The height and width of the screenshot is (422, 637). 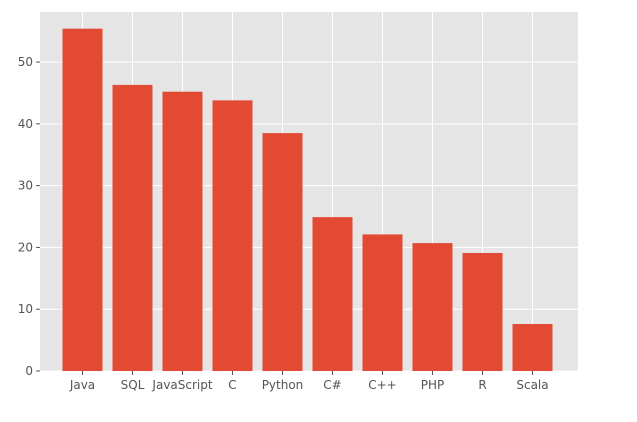 What do you see at coordinates (232, 235) in the screenshot?
I see `bar-c` at bounding box center [232, 235].